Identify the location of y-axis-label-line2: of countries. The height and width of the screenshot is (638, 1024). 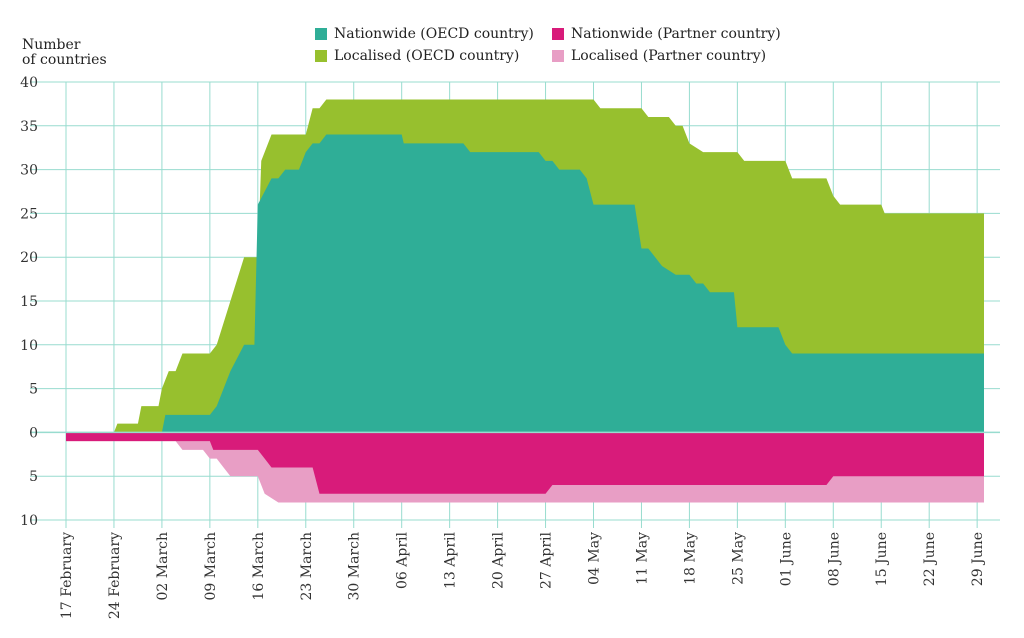
(64, 60).